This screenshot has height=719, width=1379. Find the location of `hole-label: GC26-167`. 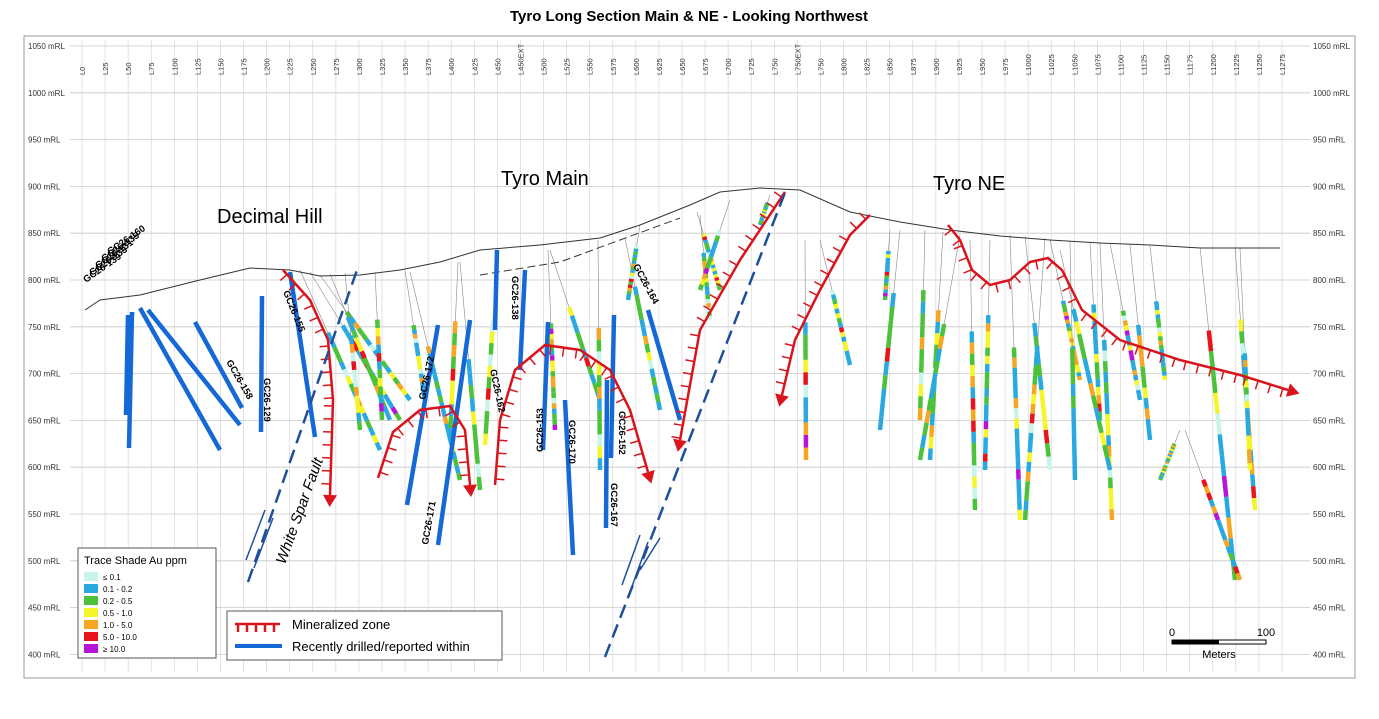

hole-label: GC26-167 is located at coordinates (613, 505).